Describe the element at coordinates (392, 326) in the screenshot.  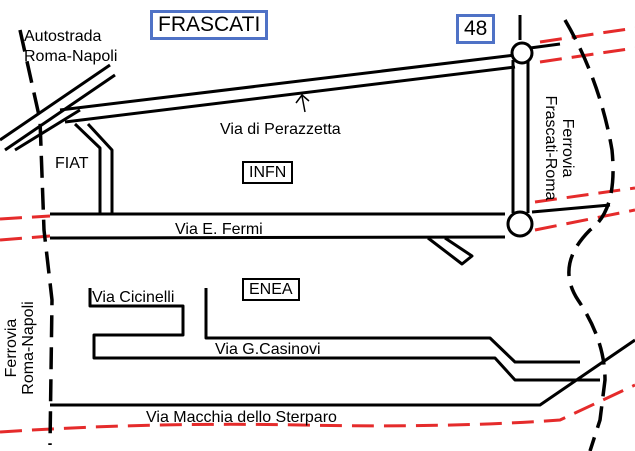
I see `road-casinovi` at that location.